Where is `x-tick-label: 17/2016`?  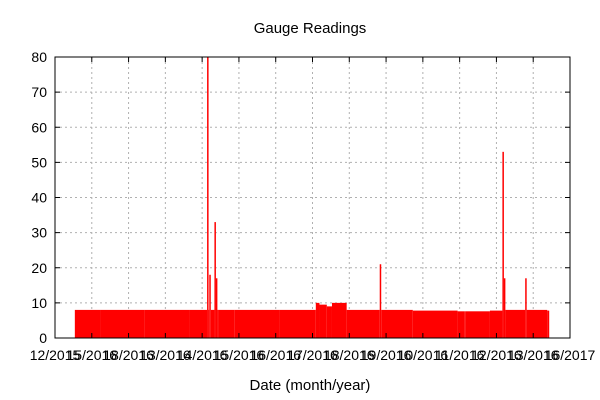
x-tick-label: 17/2016 is located at coordinates (312, 355).